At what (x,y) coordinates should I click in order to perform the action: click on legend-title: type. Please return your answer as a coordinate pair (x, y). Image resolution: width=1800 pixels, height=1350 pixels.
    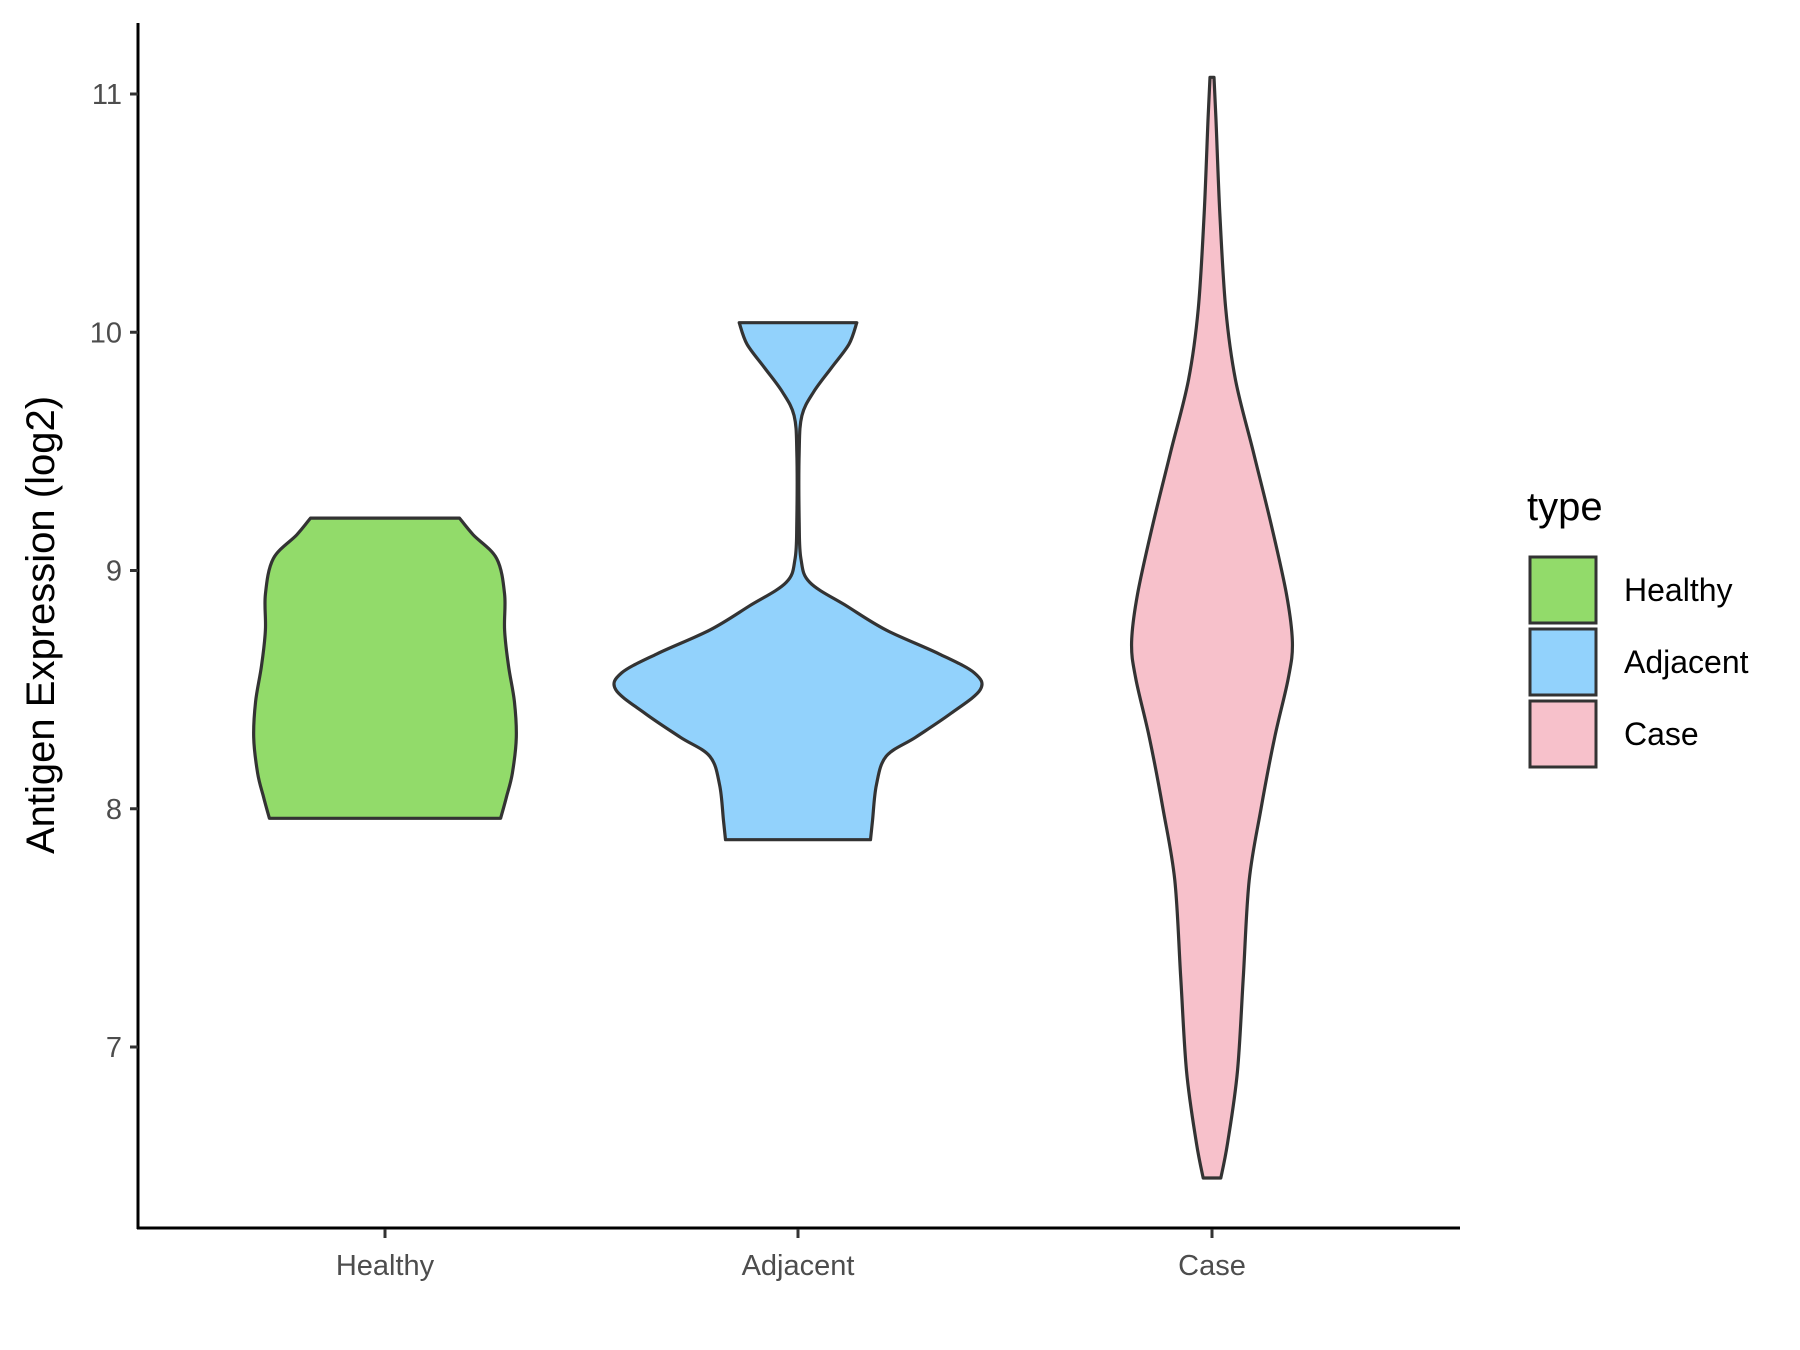
    Looking at the image, I should click on (1565, 507).